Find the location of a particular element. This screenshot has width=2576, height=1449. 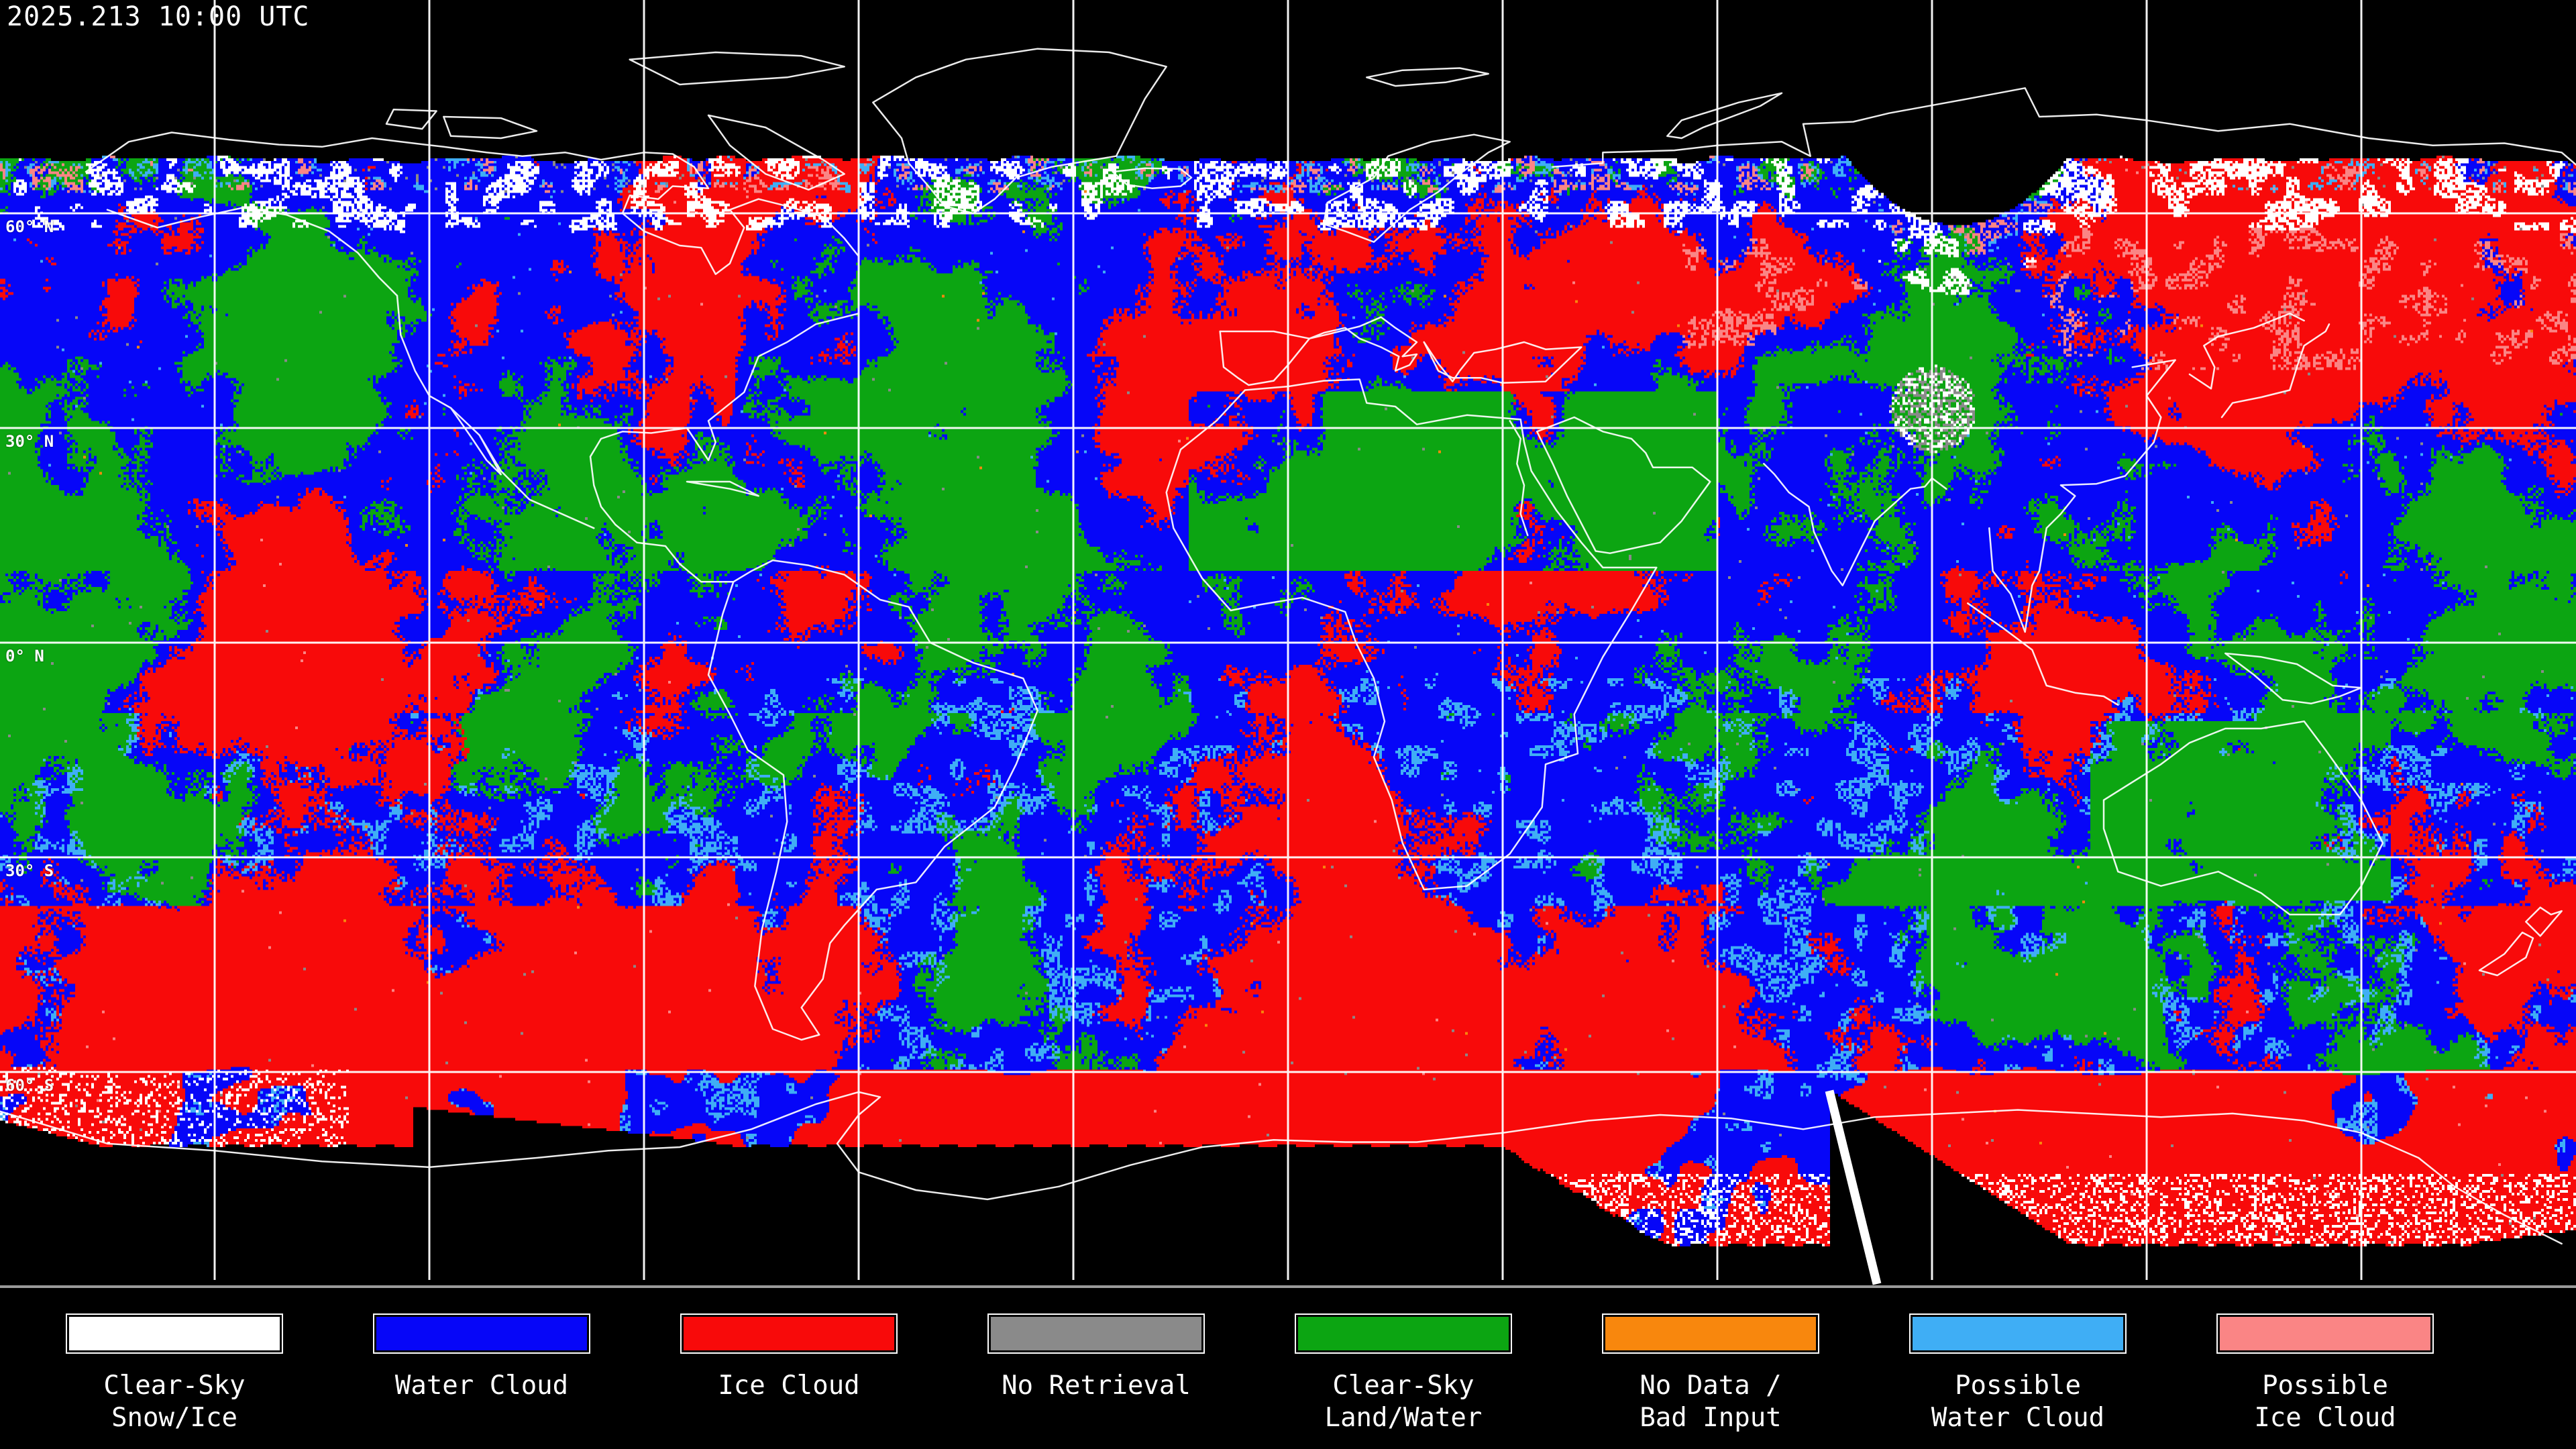

legend-item-ice-cloud: Ice Cloud is located at coordinates (789, 1357).